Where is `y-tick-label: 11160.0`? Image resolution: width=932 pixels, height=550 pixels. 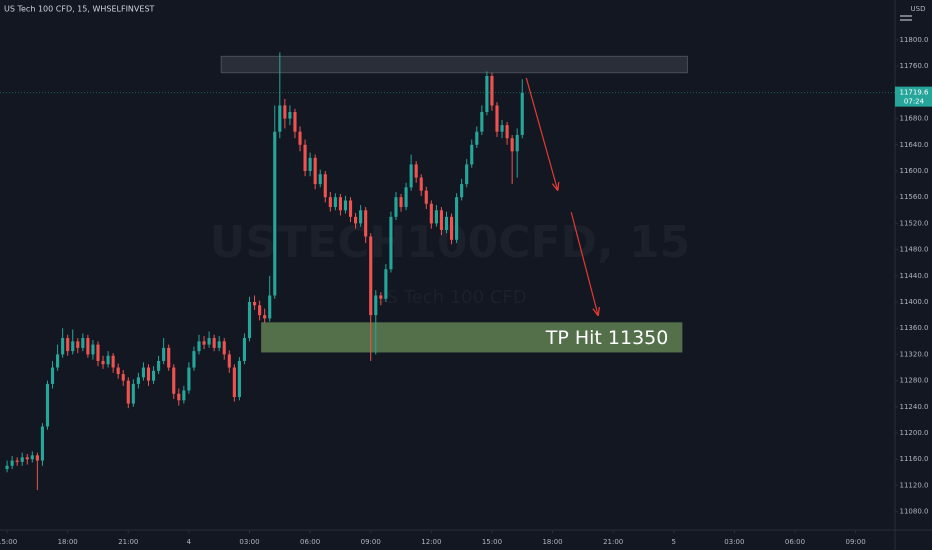 y-tick-label: 11160.0 is located at coordinates (914, 459).